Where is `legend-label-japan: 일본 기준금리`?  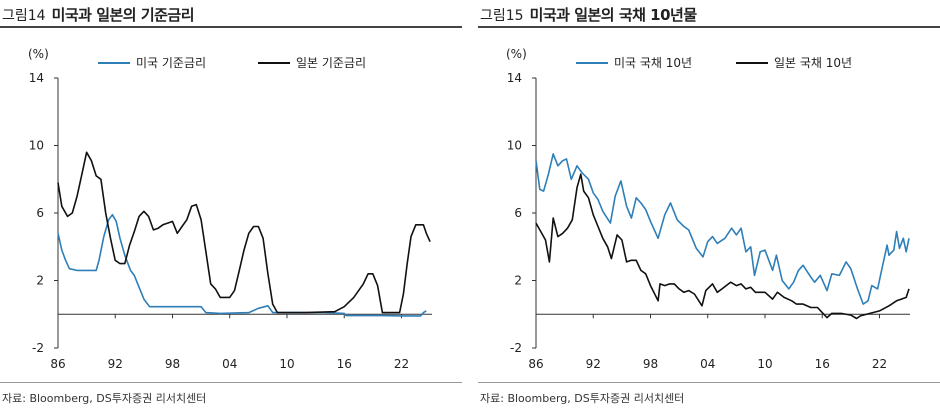 legend-label-japan: 일본 기준금리 is located at coordinates (331, 63).